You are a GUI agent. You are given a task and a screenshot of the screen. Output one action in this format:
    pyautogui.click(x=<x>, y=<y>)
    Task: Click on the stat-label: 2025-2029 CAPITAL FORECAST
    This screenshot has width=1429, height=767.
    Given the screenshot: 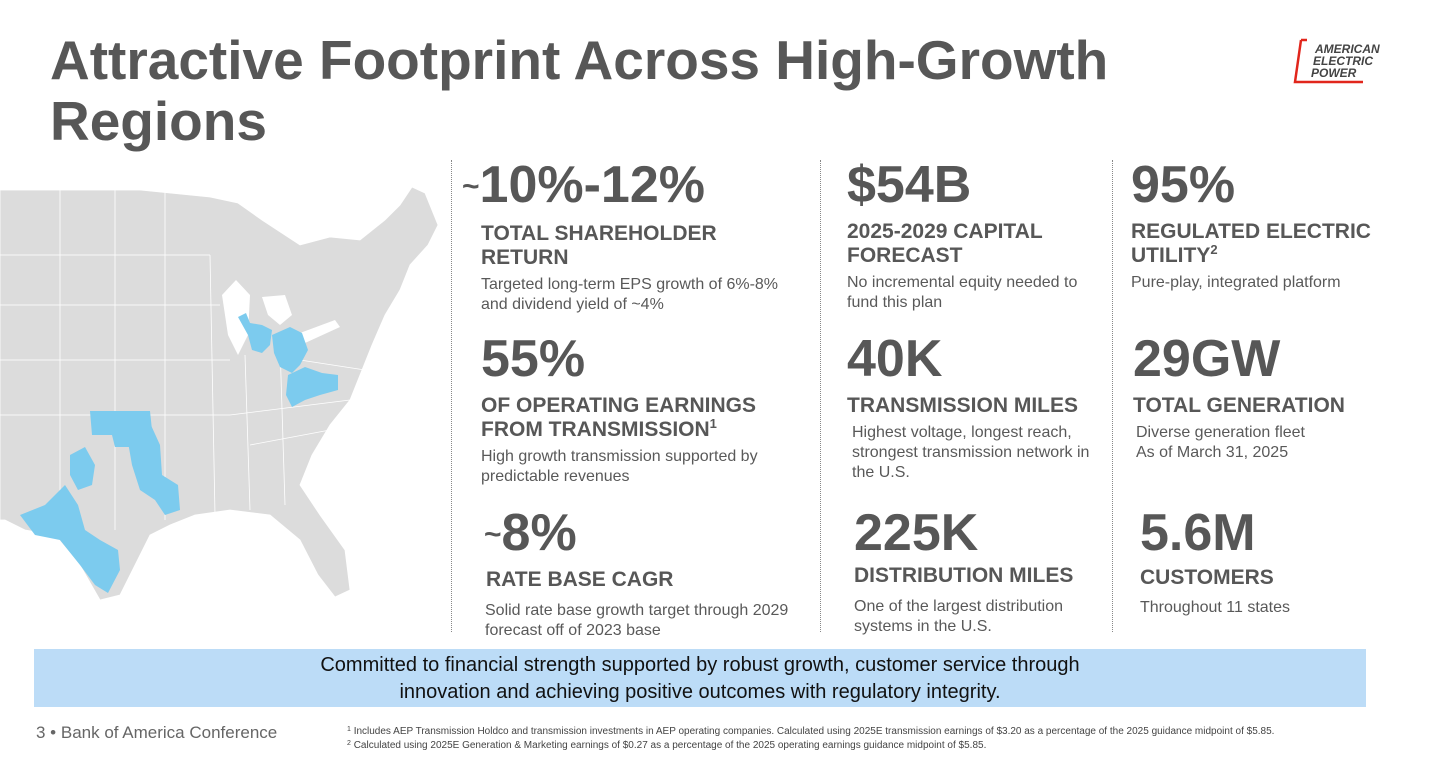 What is the action you would take?
    pyautogui.click(x=945, y=243)
    